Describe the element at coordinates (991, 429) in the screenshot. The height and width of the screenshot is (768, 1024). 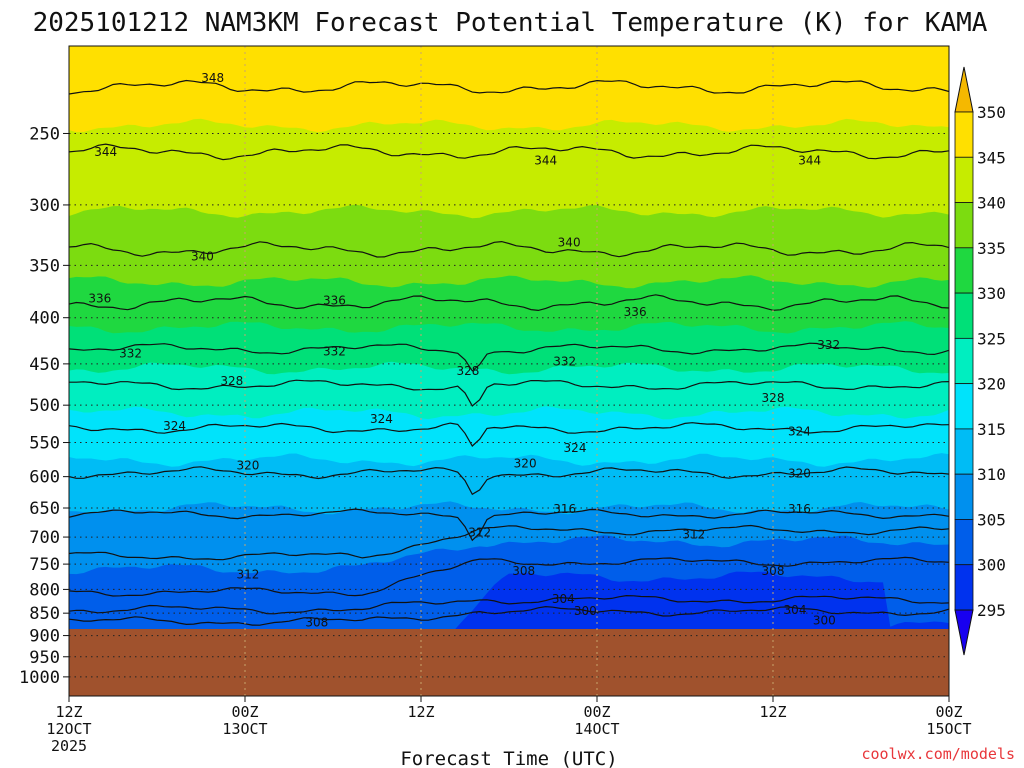
I see `colorbar-label: 315` at that location.